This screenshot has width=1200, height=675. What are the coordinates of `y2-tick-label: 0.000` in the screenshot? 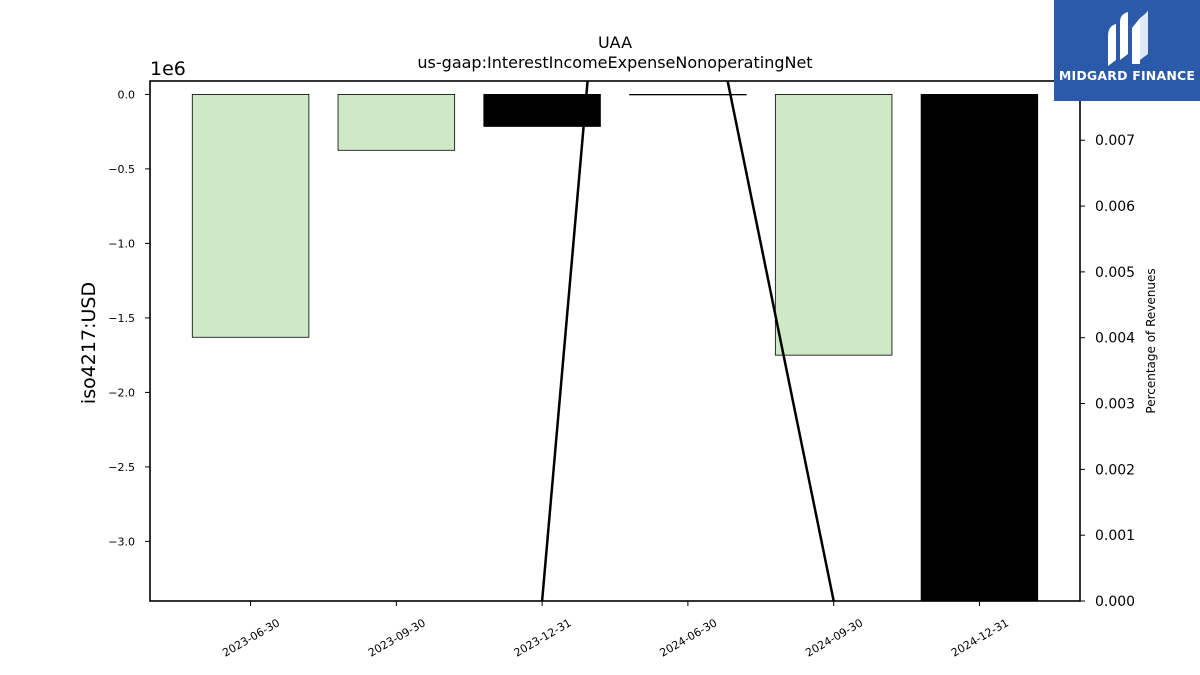 It's located at (1115, 602).